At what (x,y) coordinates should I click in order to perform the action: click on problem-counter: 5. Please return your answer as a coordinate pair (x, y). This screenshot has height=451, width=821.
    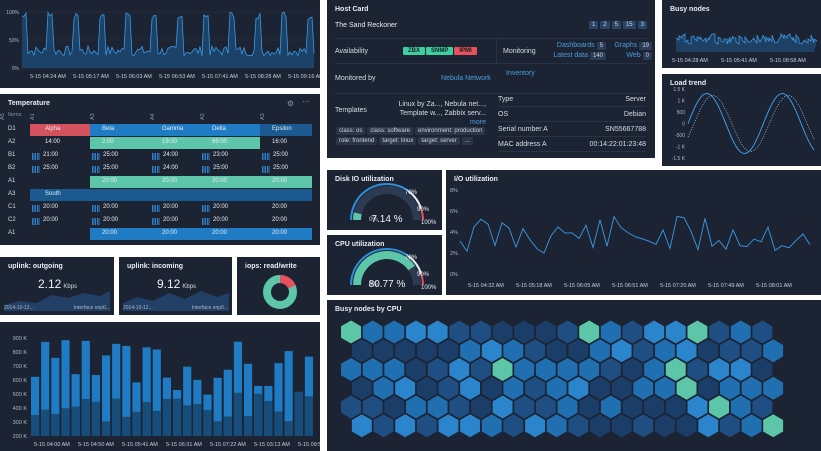
    Looking at the image, I should click on (616, 25).